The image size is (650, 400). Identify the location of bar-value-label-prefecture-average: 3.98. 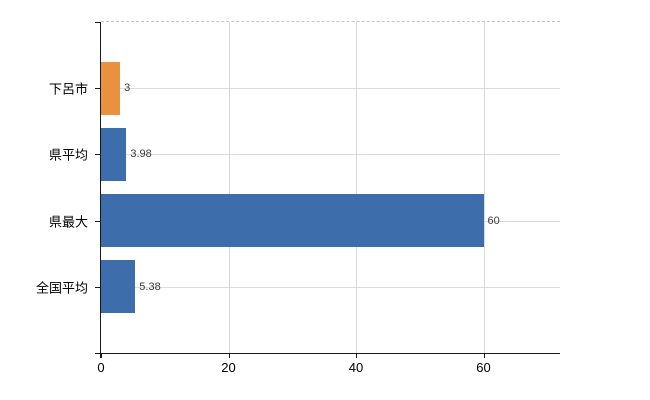
(141, 154).